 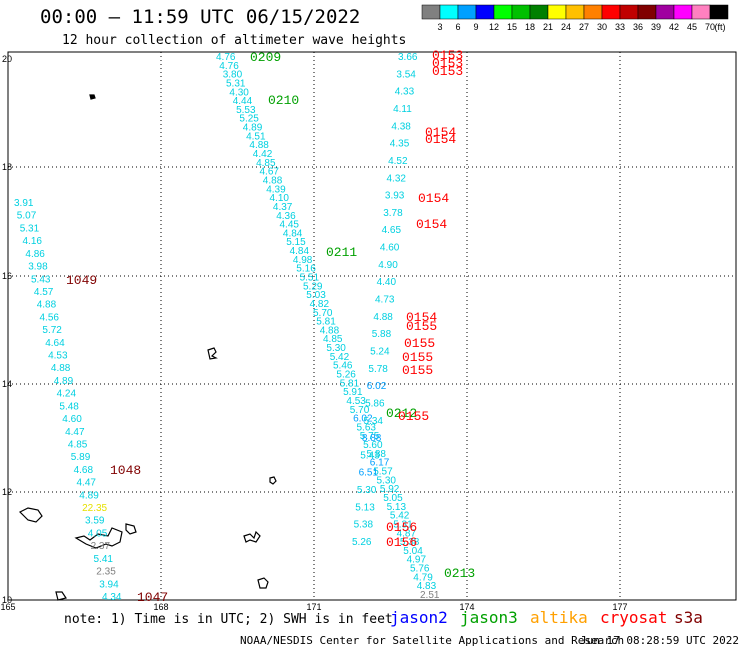 What do you see at coordinates (710, 27) in the screenshot?
I see `color-scale-label: 70` at bounding box center [710, 27].